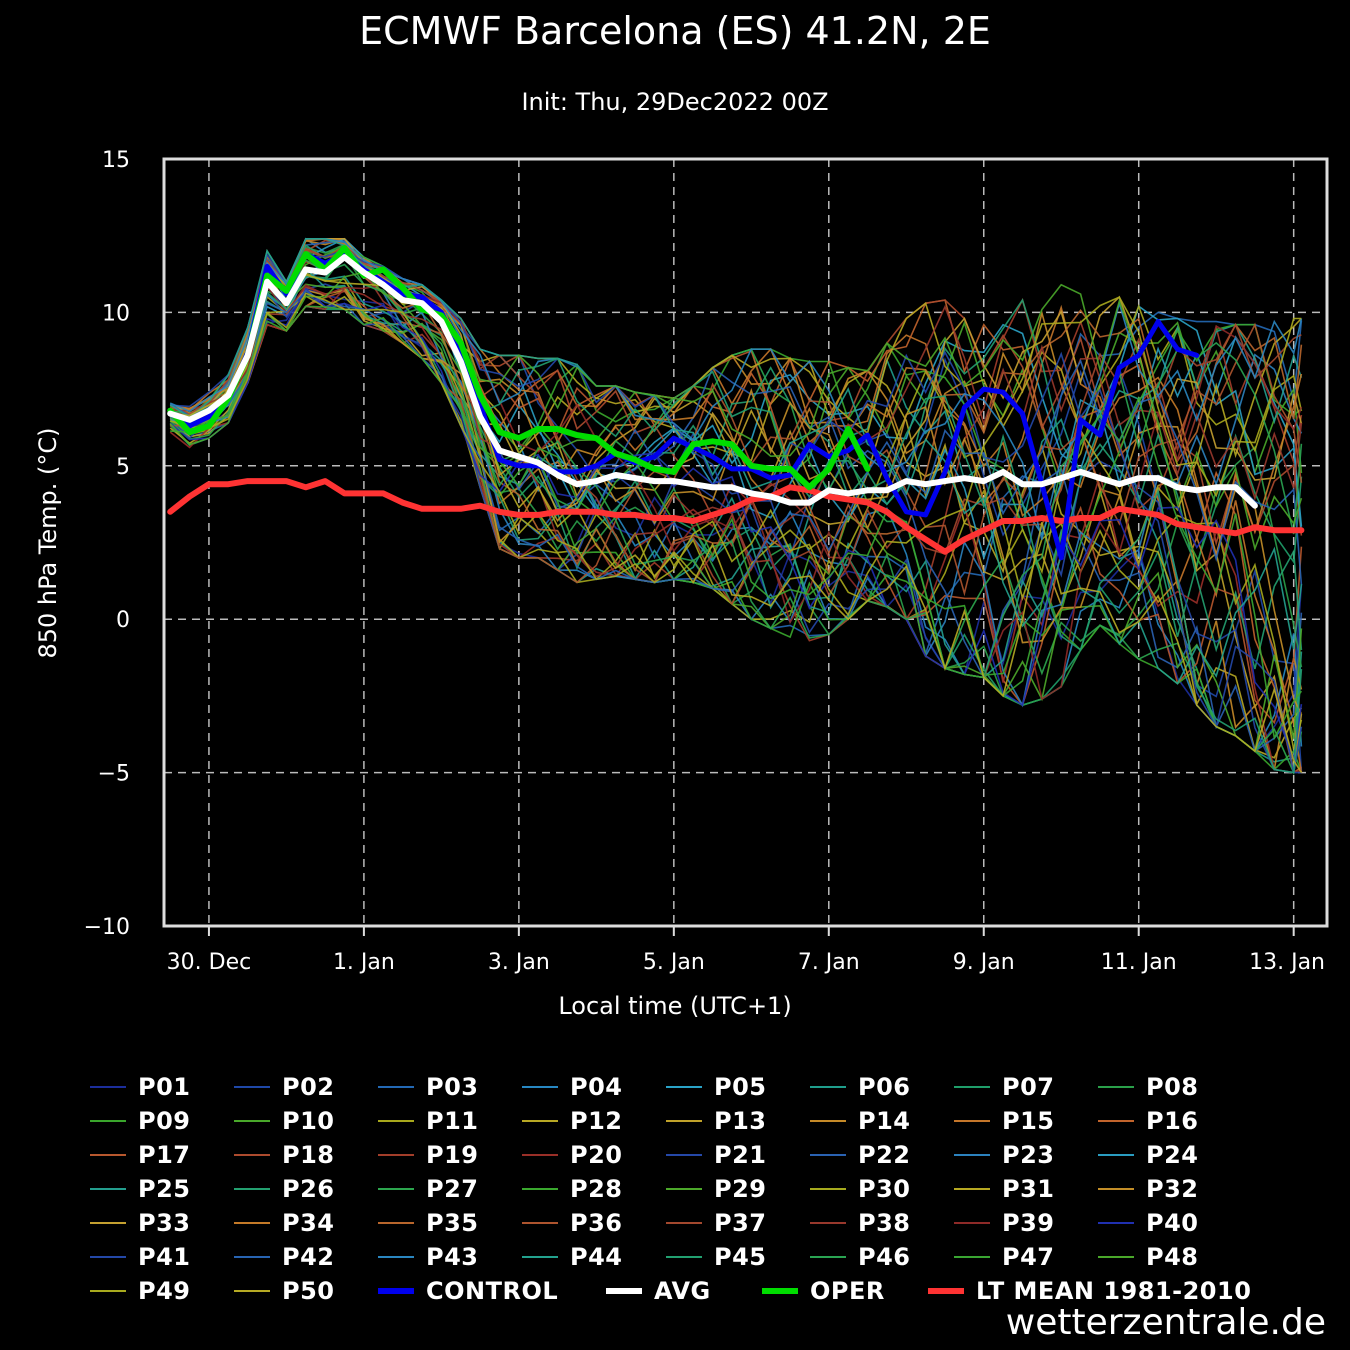 The image size is (1350, 1350). I want to click on legend-item-p47: P47, so click(1026, 1257).